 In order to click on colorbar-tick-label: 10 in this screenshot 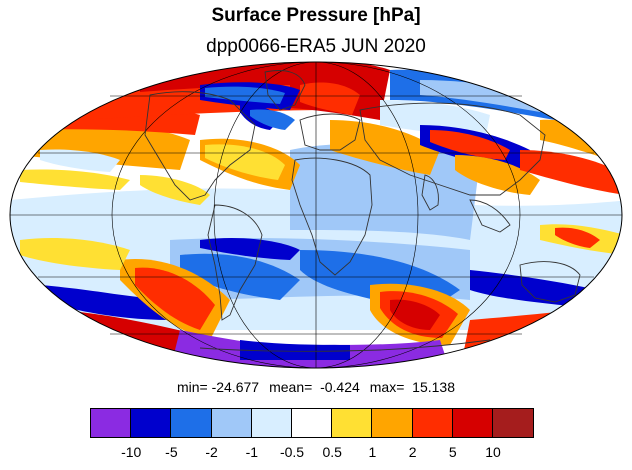, I will do `click(493, 452)`.